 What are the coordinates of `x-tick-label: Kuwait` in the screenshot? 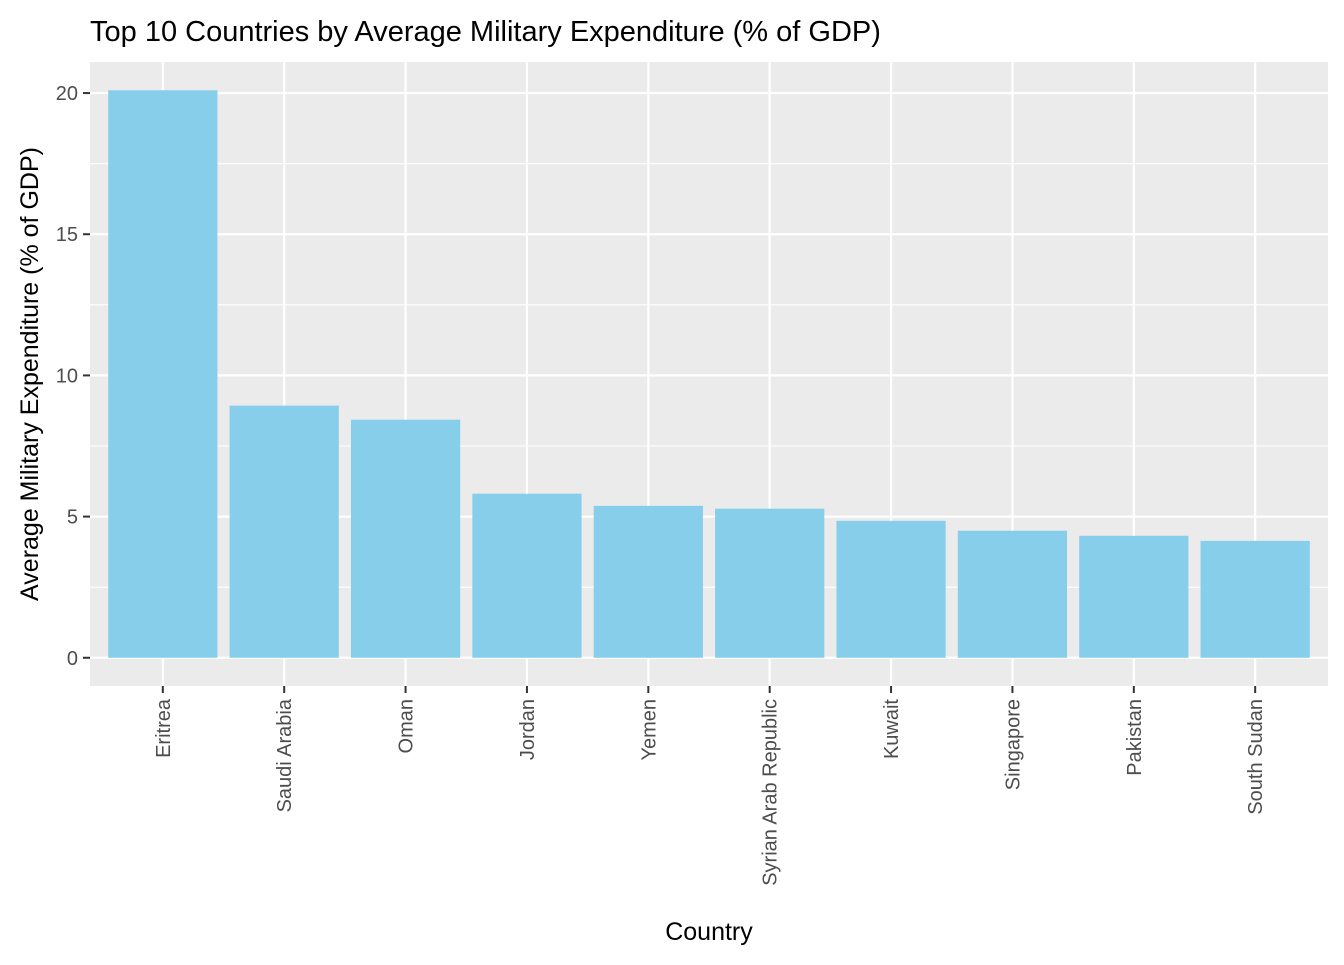 It's located at (892, 729).